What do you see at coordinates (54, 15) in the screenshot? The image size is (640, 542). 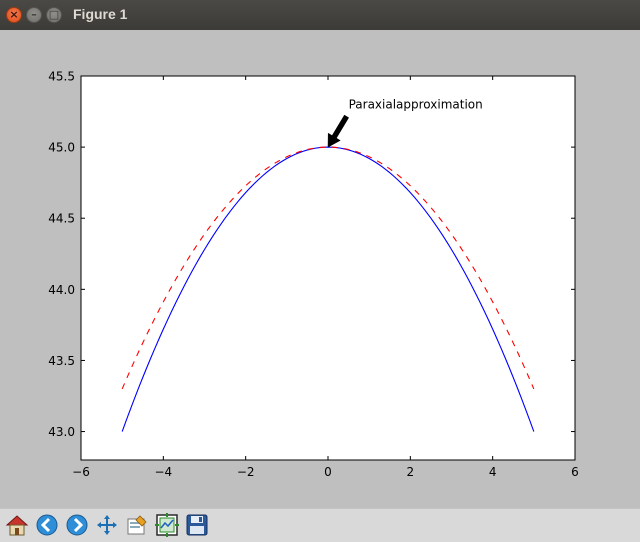 I see `maximize-window-button: □` at bounding box center [54, 15].